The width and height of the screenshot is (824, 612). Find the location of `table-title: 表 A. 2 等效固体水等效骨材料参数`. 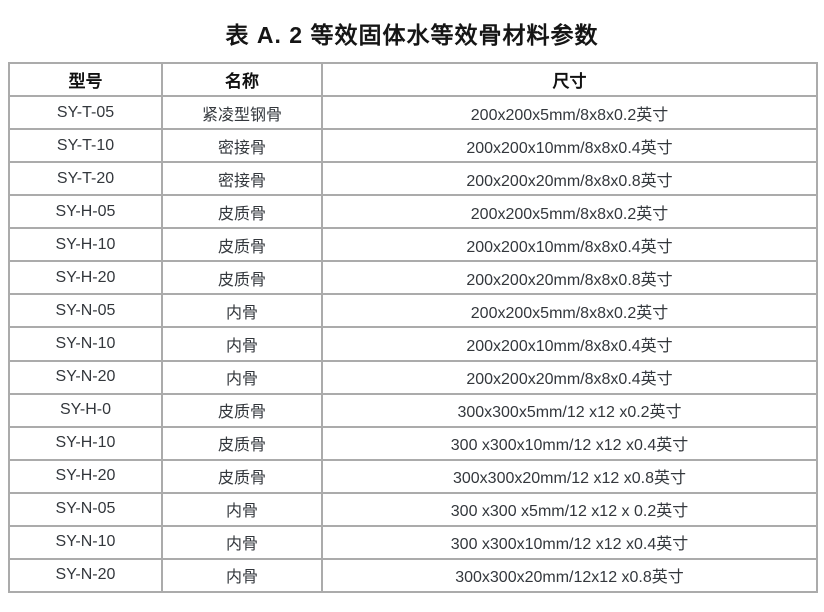

table-title: 表 A. 2 等效固体水等效骨材料参数 is located at coordinates (412, 35).